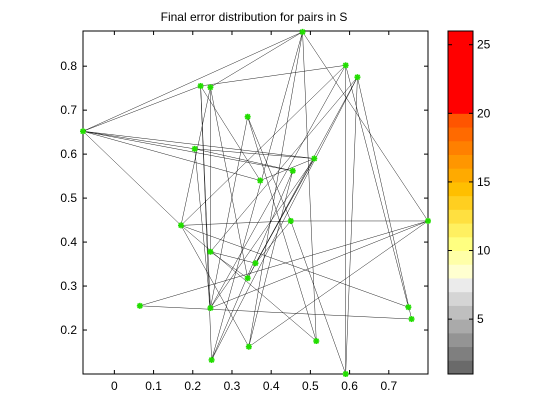 This screenshot has height=420, width=560. I want to click on y-tick-label-5: 0.7, so click(68, 110).